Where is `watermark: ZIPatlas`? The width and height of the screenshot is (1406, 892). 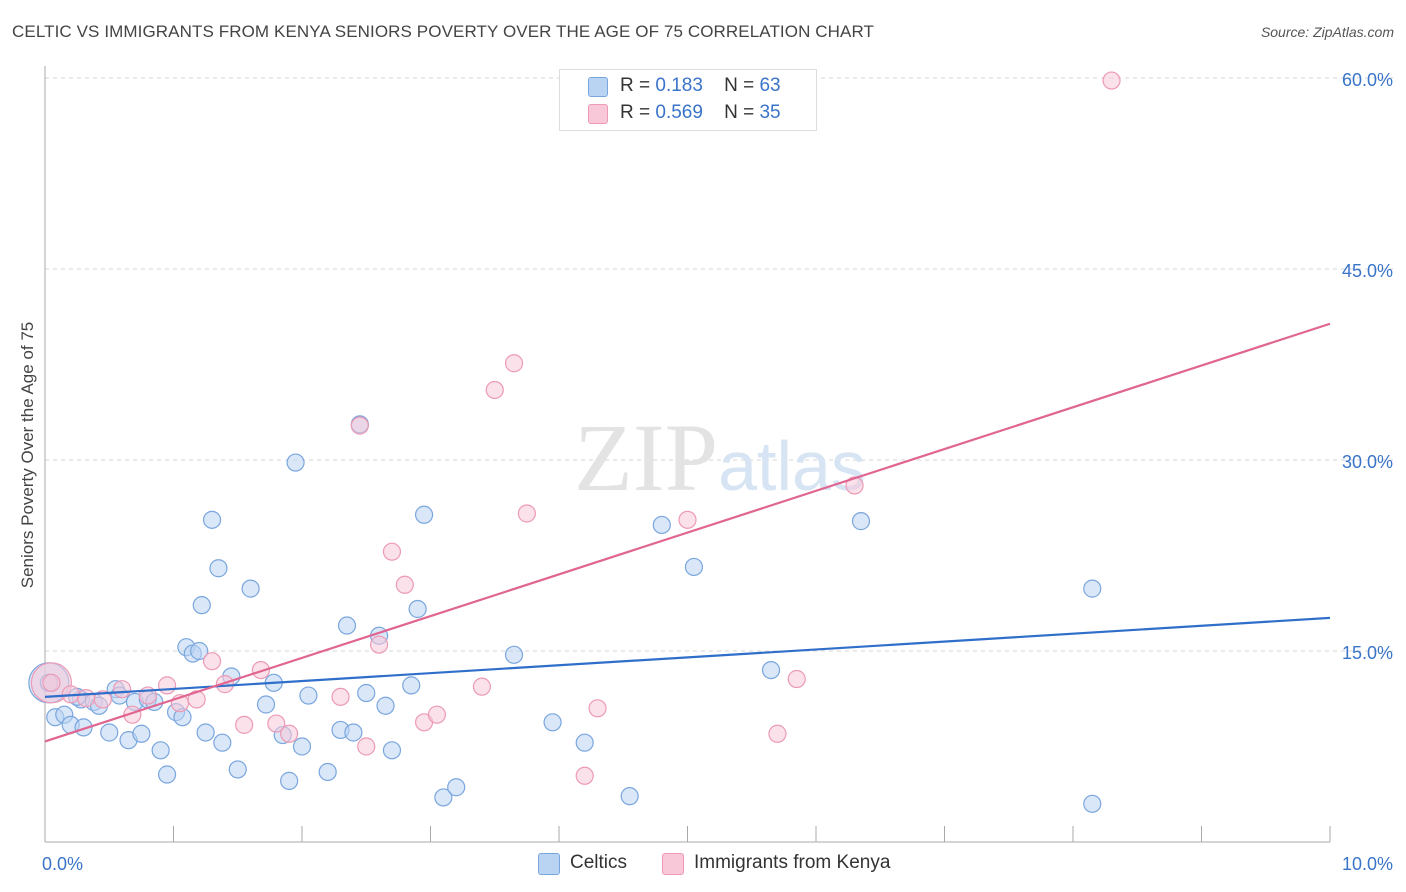 watermark: ZIPatlas is located at coordinates (720, 457).